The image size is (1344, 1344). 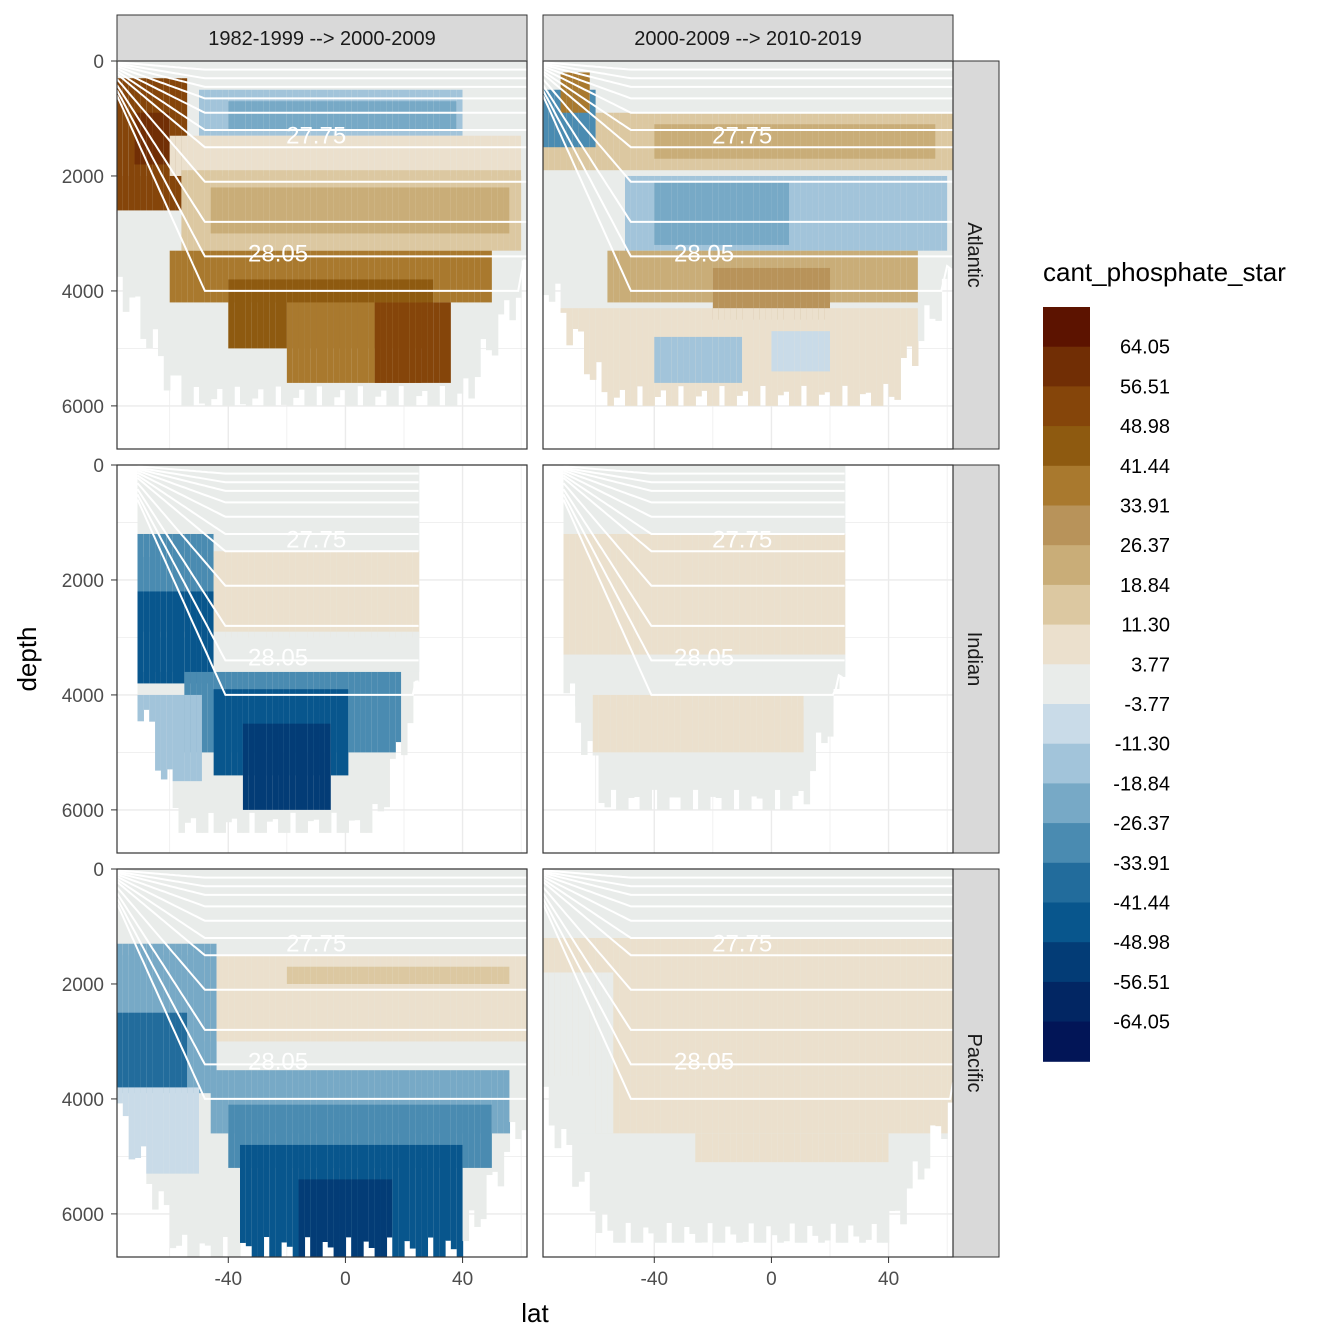 I want to click on legend-label: 41.44, so click(x=1145, y=467).